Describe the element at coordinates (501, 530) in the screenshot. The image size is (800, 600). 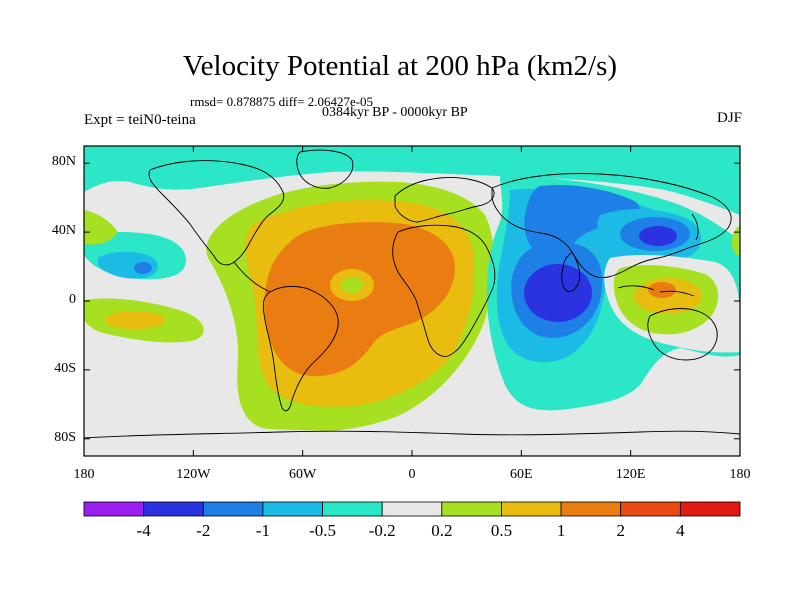
I see `colorbar-label: 0.5` at that location.